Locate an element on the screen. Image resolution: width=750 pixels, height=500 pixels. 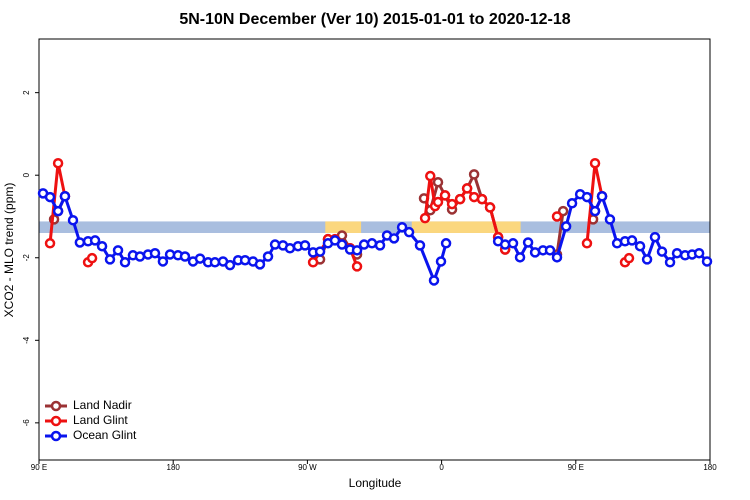
y-tick-label: -4 is located at coordinates (26, 340).